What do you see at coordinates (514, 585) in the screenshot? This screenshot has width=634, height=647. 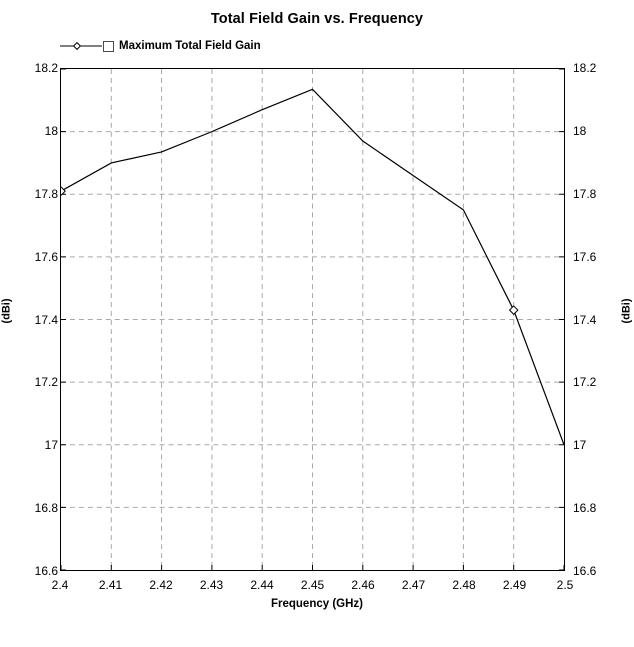 I see `x-axis-tick-label: 2.49` at bounding box center [514, 585].